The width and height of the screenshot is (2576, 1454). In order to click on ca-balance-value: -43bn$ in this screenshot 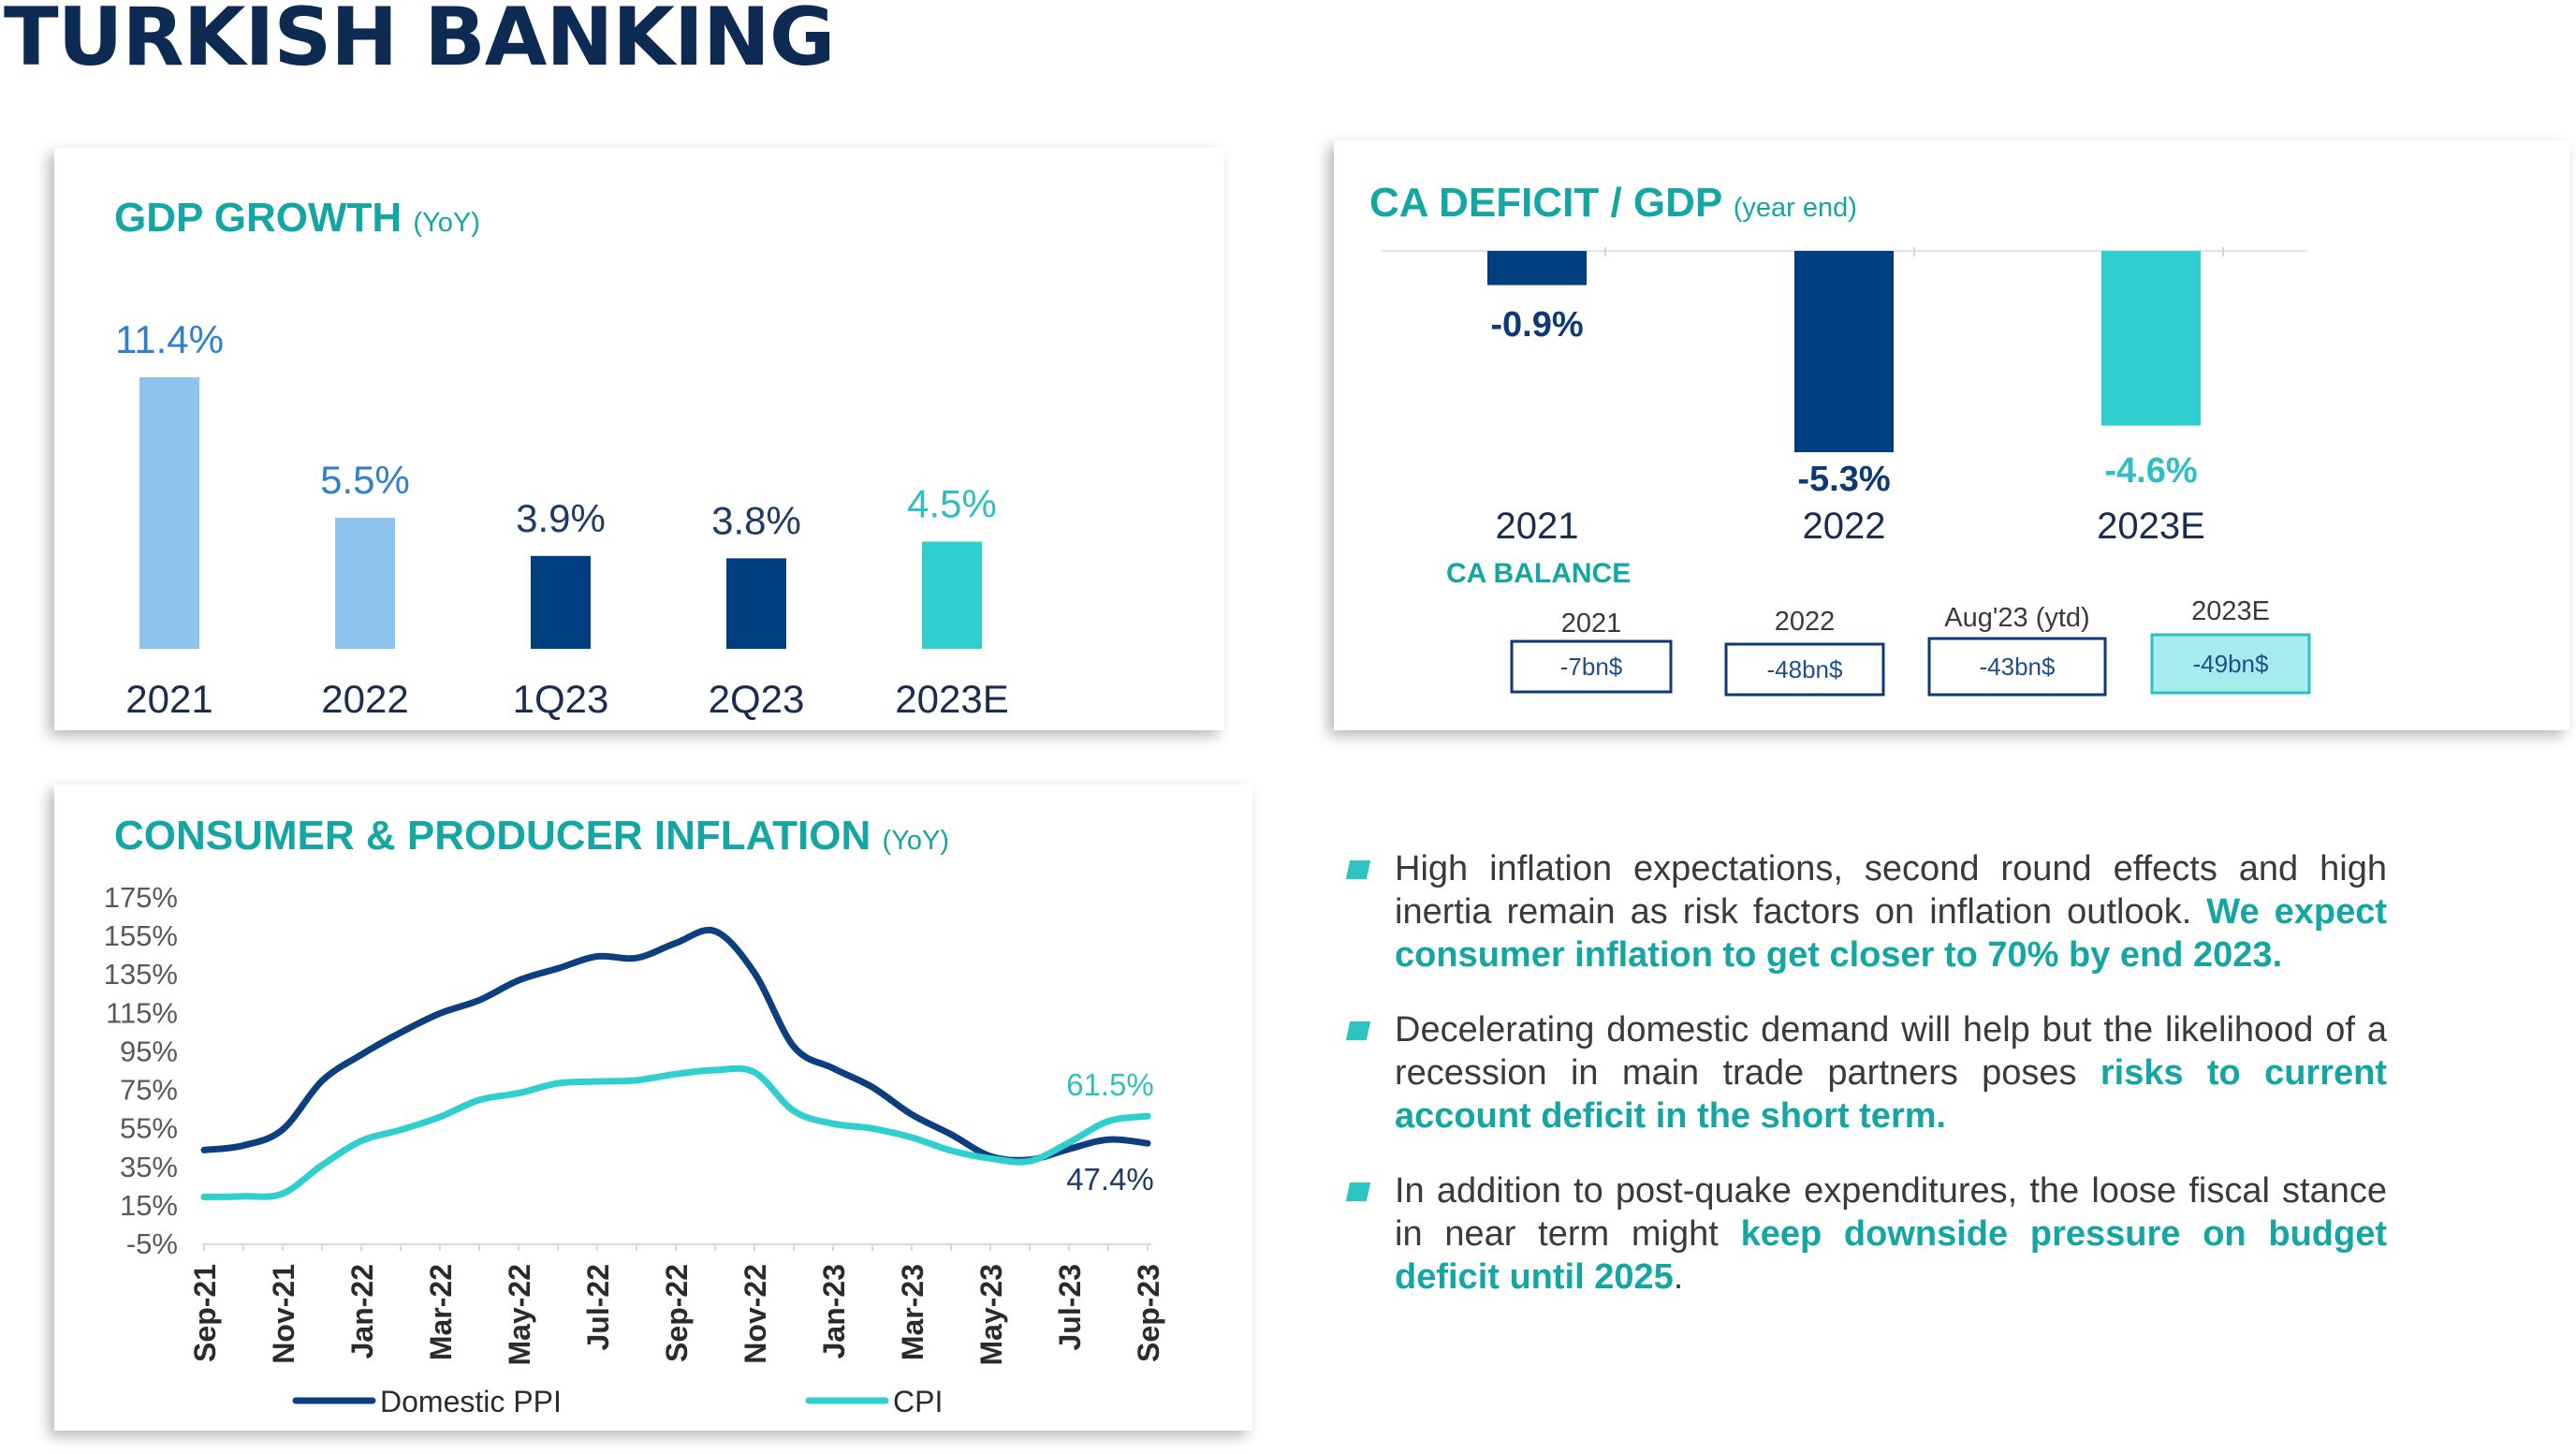, I will do `click(2018, 667)`.